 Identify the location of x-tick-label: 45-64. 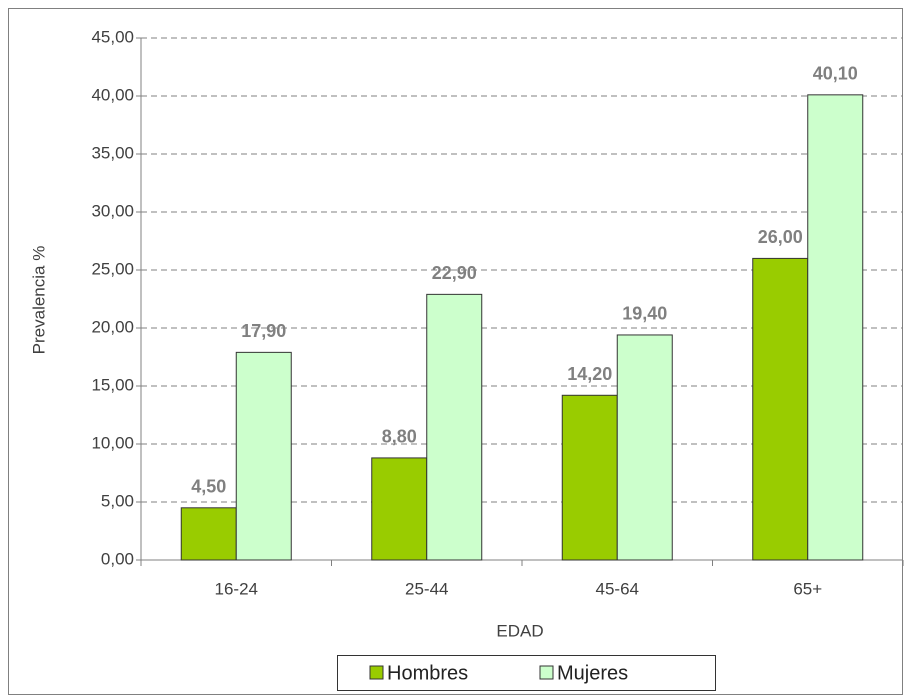
(617, 588).